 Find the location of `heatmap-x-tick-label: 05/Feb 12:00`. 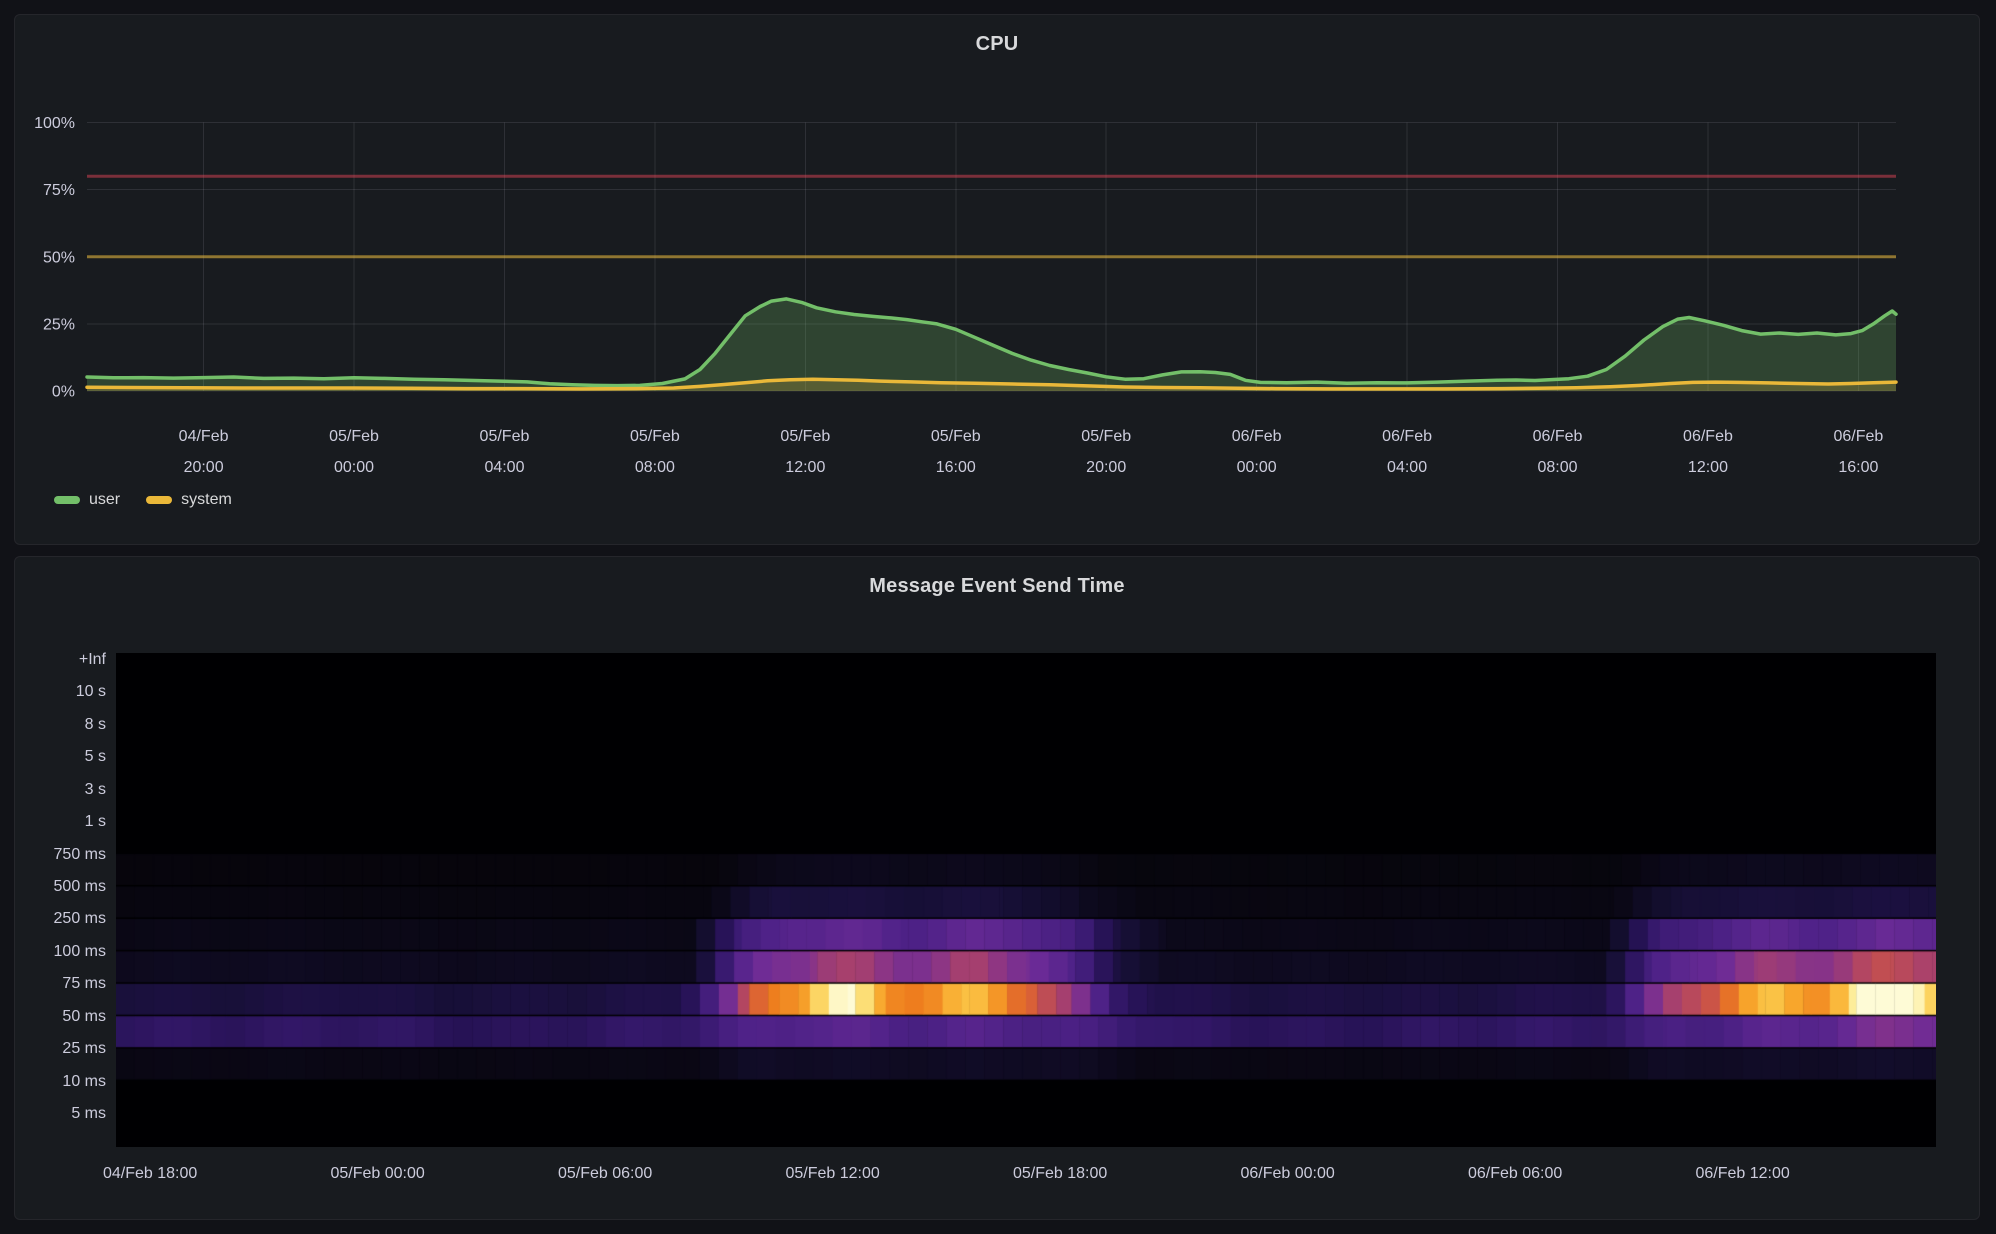

heatmap-x-tick-label: 05/Feb 12:00 is located at coordinates (832, 1173).